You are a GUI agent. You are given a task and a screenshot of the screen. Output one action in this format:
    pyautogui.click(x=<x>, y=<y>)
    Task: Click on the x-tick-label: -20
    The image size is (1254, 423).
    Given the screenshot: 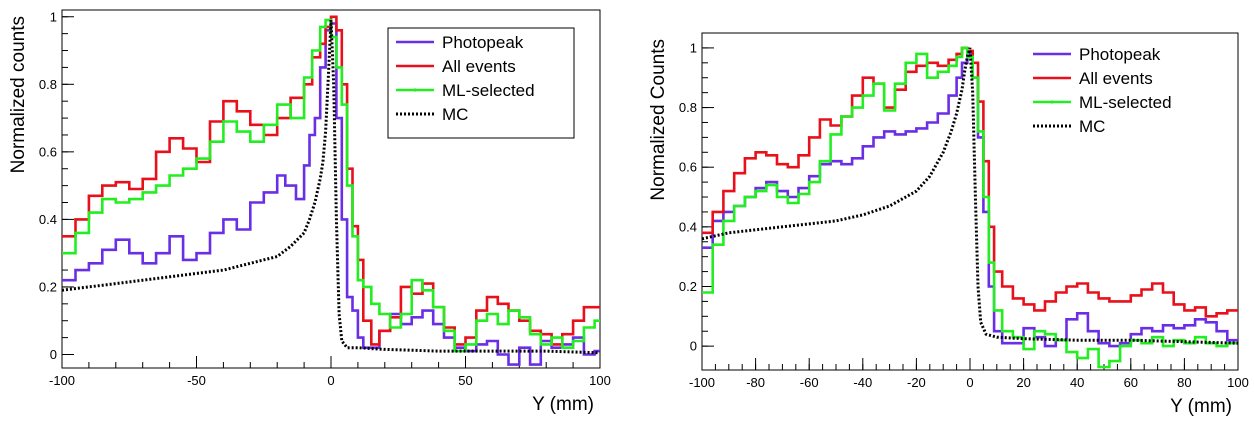 What is the action you would take?
    pyautogui.click(x=916, y=382)
    